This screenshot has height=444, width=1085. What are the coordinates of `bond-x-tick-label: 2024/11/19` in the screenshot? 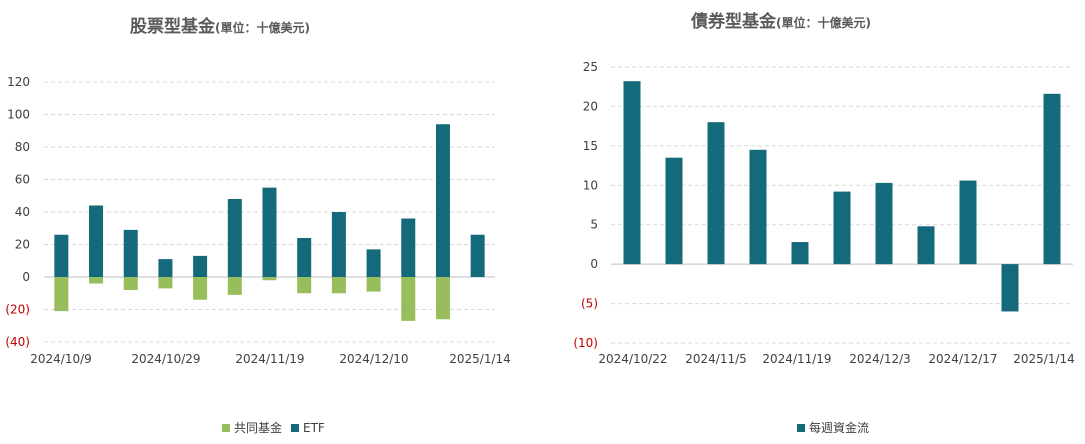 It's located at (796, 359).